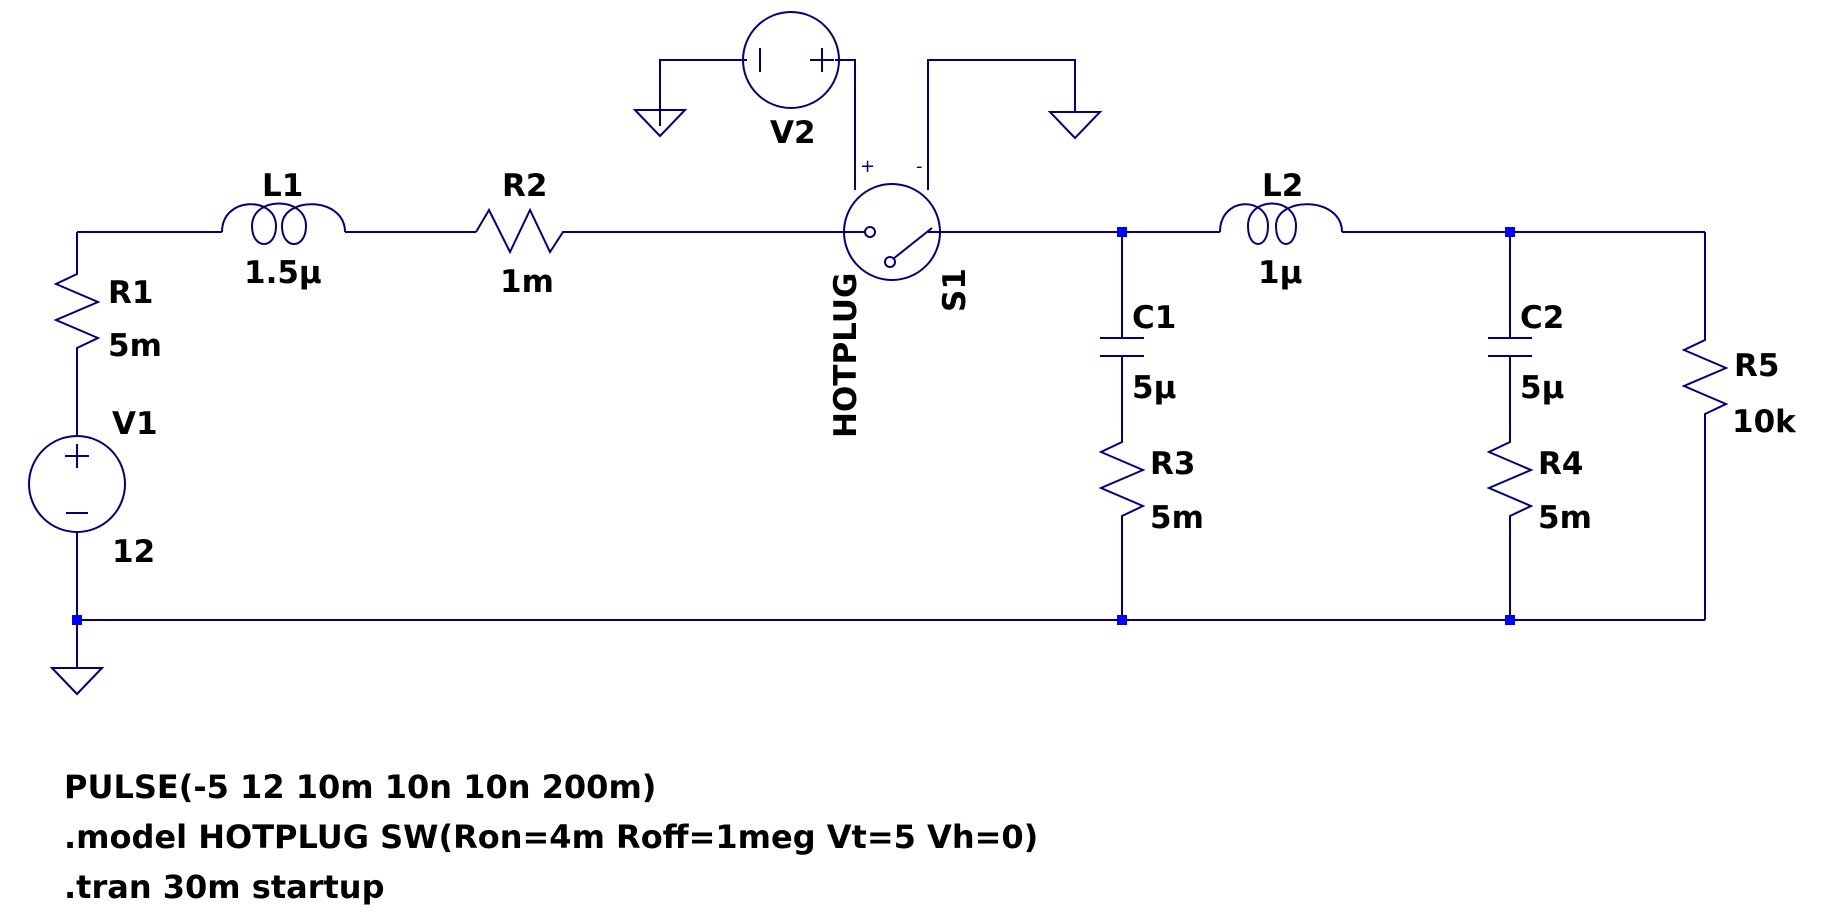 The height and width of the screenshot is (916, 1823). What do you see at coordinates (1542, 318) in the screenshot?
I see `c2-name: C2` at bounding box center [1542, 318].